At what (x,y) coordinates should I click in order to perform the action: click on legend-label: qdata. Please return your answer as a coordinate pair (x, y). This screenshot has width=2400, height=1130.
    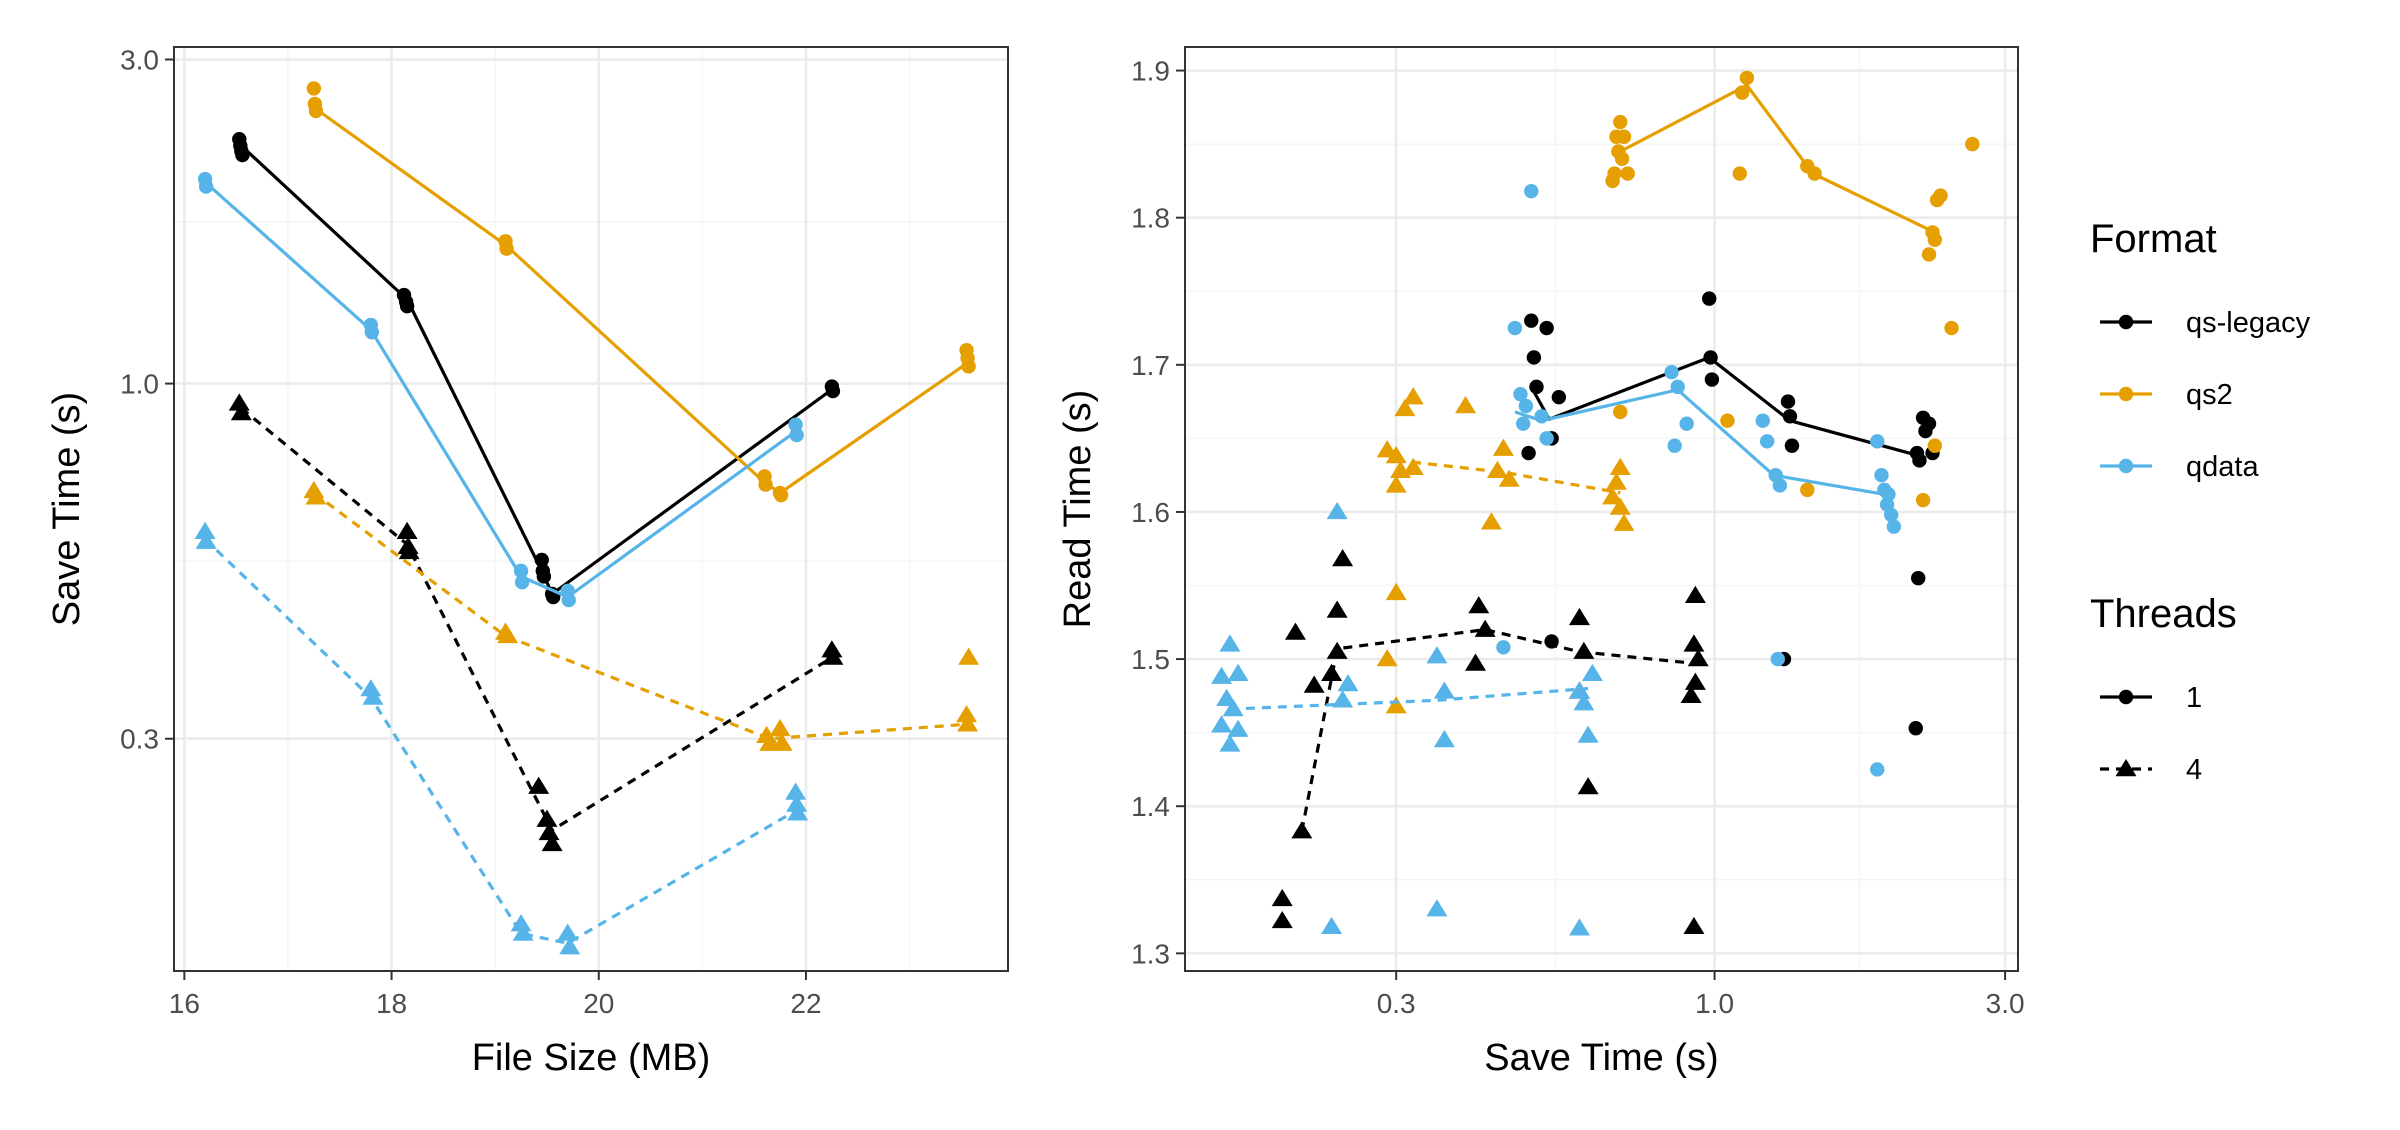
    Looking at the image, I should click on (2222, 467).